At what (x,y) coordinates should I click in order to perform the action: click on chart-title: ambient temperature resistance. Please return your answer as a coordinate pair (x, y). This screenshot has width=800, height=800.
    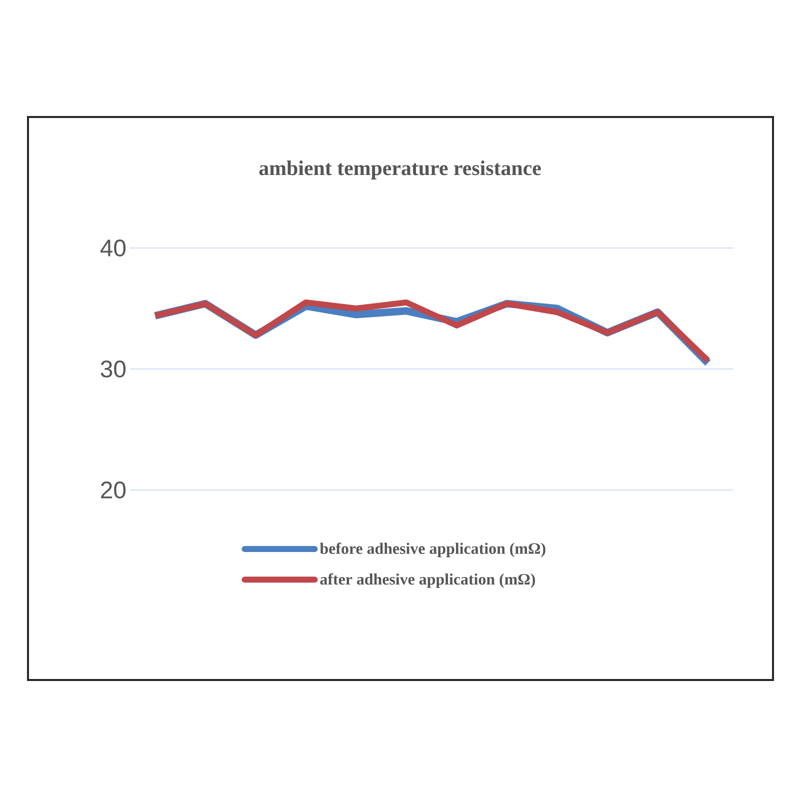
    Looking at the image, I should click on (400, 170).